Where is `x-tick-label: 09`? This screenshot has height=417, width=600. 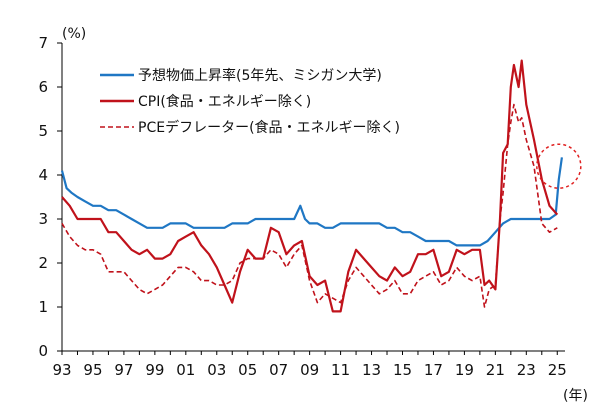 x-tick-label: 09 is located at coordinates (309, 370).